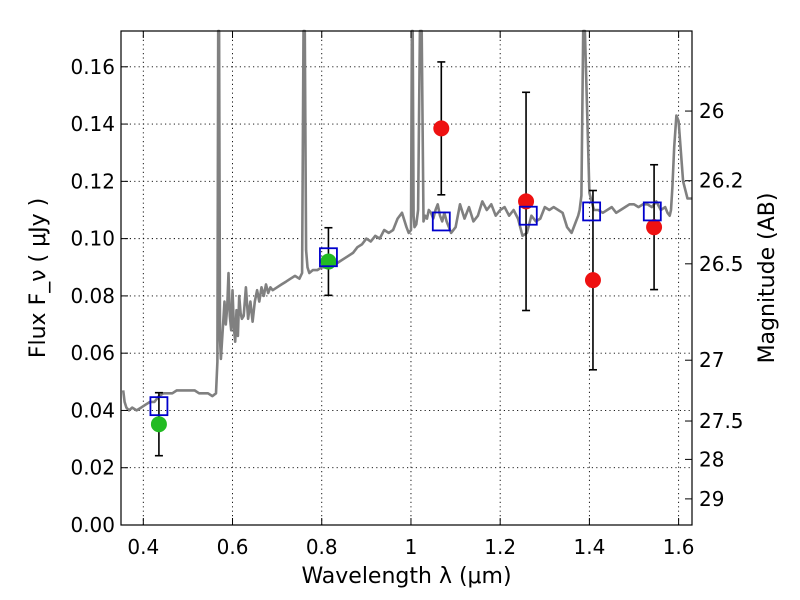 This screenshot has height=600, width=800. I want to click on y-tick-label: 0.08, so click(92, 296).